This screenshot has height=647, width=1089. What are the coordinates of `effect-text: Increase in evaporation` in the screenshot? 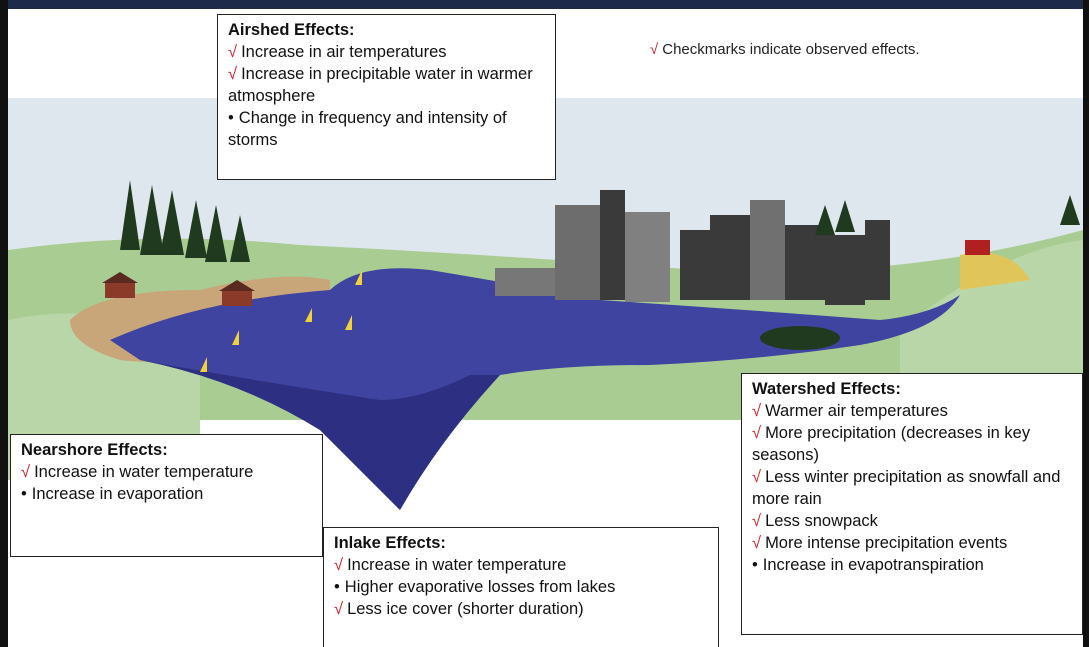 It's located at (117, 494).